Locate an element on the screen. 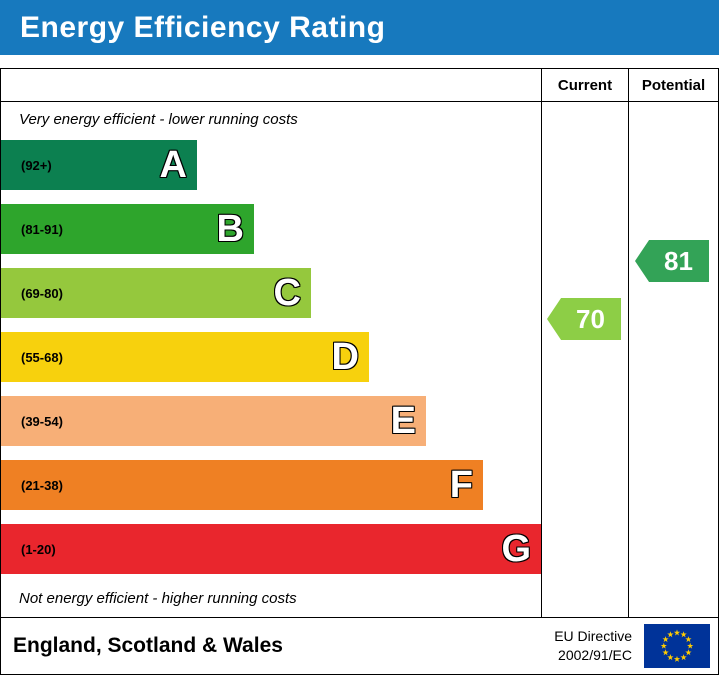 The height and width of the screenshot is (675, 719). current-rating-value: 70 is located at coordinates (590, 318).